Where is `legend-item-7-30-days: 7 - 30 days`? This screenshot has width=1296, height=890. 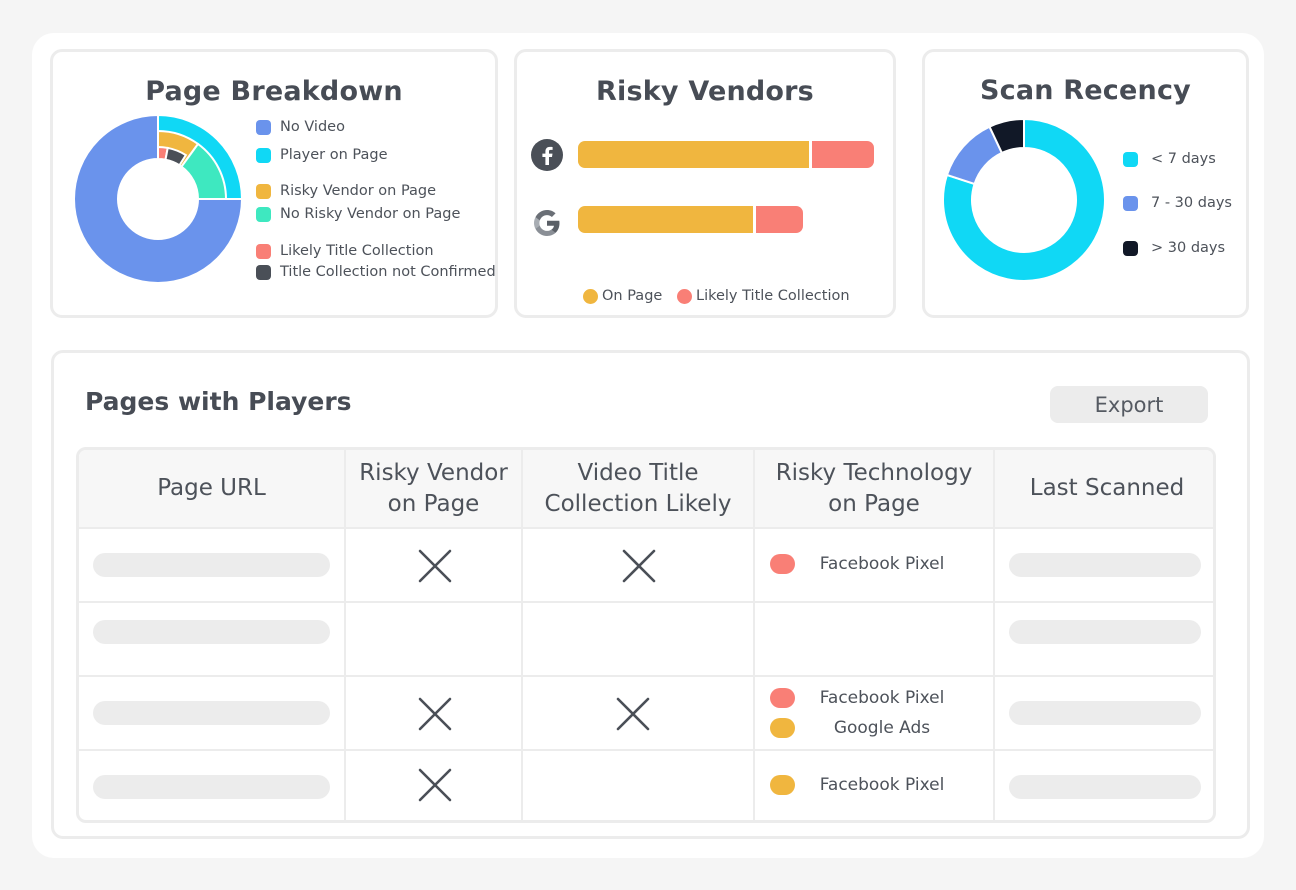
legend-item-7-30-days: 7 - 30 days is located at coordinates (1177, 203).